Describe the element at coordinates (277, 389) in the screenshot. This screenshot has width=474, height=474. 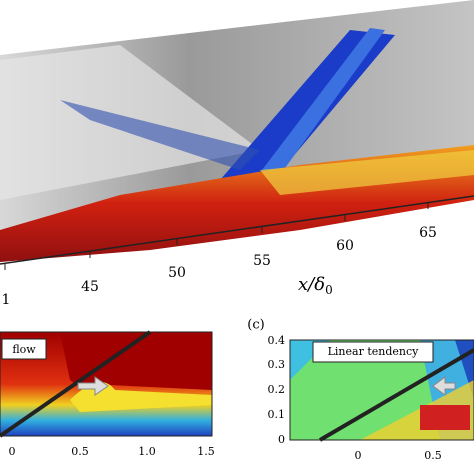
I see `y-tick-label: 0.2` at that location.